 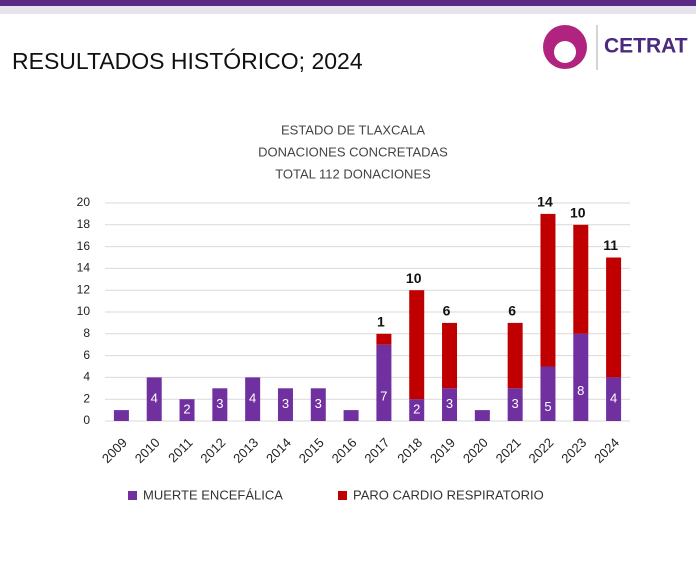 What do you see at coordinates (646, 46) in the screenshot?
I see `logo-text: CETRAT` at bounding box center [646, 46].